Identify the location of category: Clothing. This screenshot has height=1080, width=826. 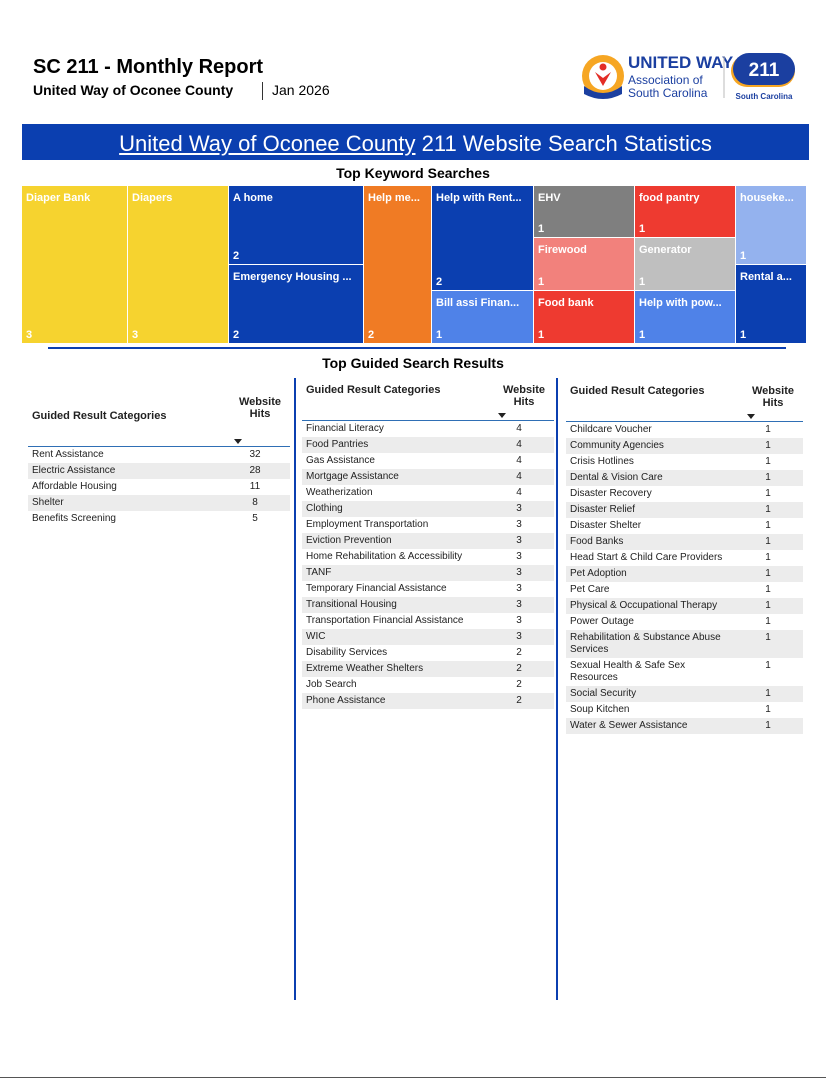
(324, 508).